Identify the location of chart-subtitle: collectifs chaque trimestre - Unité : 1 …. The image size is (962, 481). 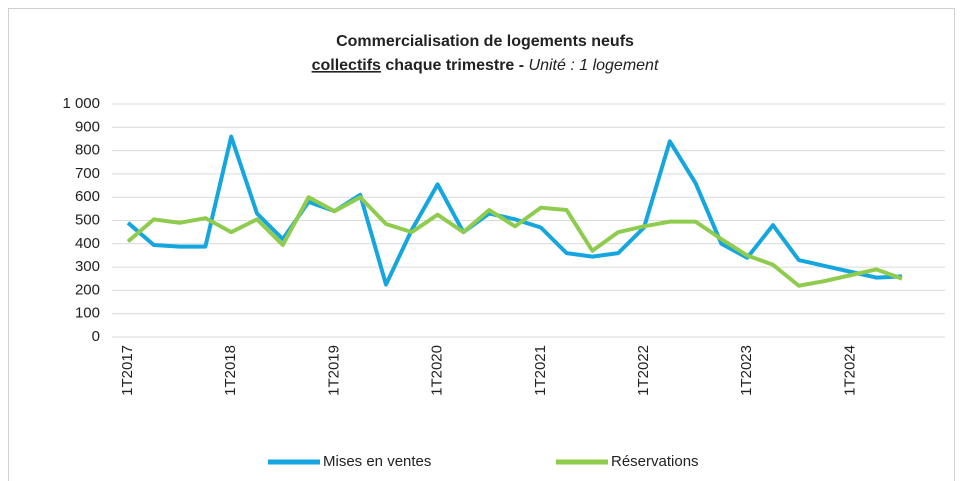
(485, 65).